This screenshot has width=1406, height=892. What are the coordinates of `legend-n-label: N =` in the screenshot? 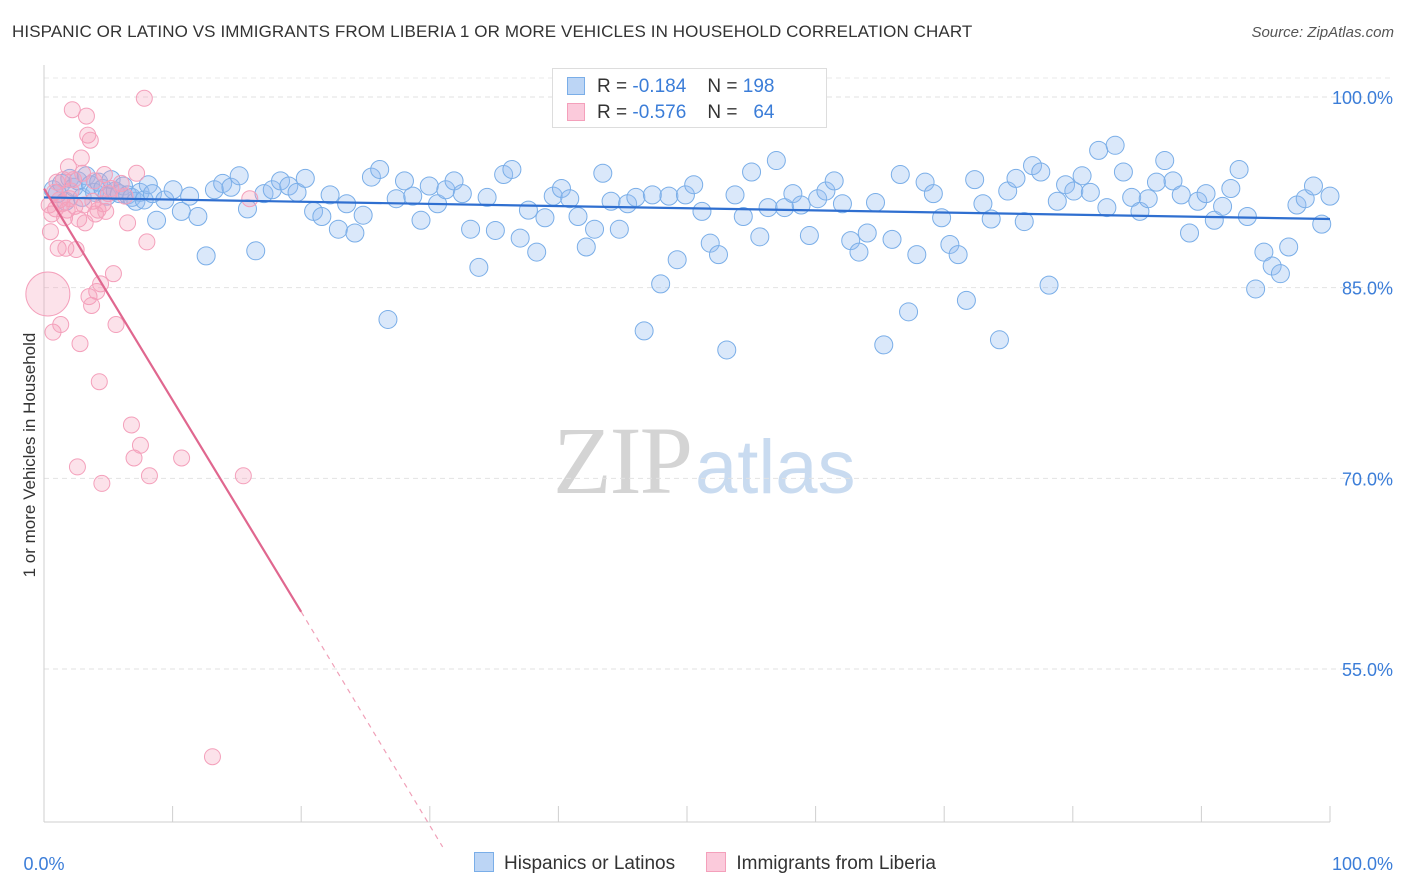 It's located at (722, 86).